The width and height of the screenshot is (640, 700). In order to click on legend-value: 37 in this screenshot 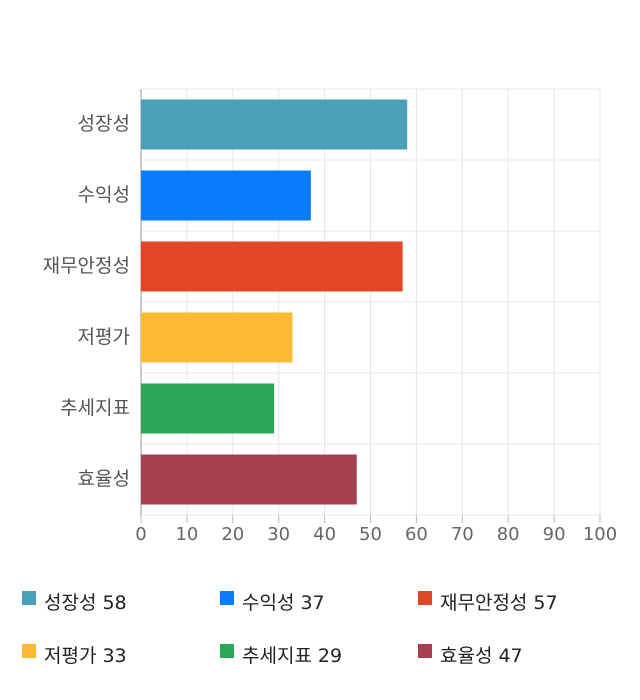, I will do `click(312, 603)`.